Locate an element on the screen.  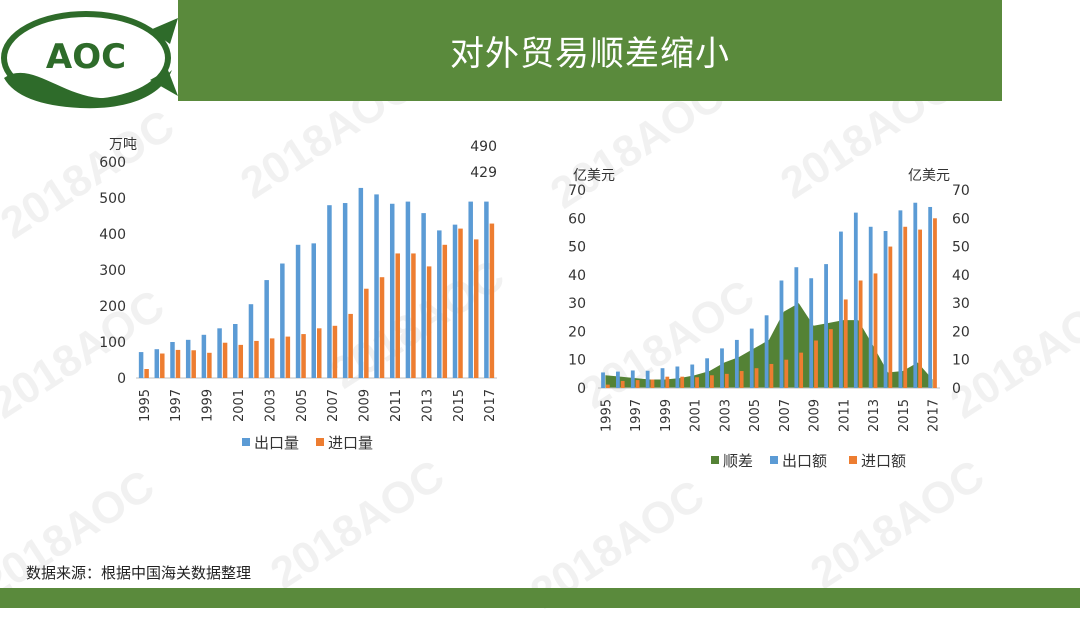
y-tick-label: 0 is located at coordinates (121, 379).